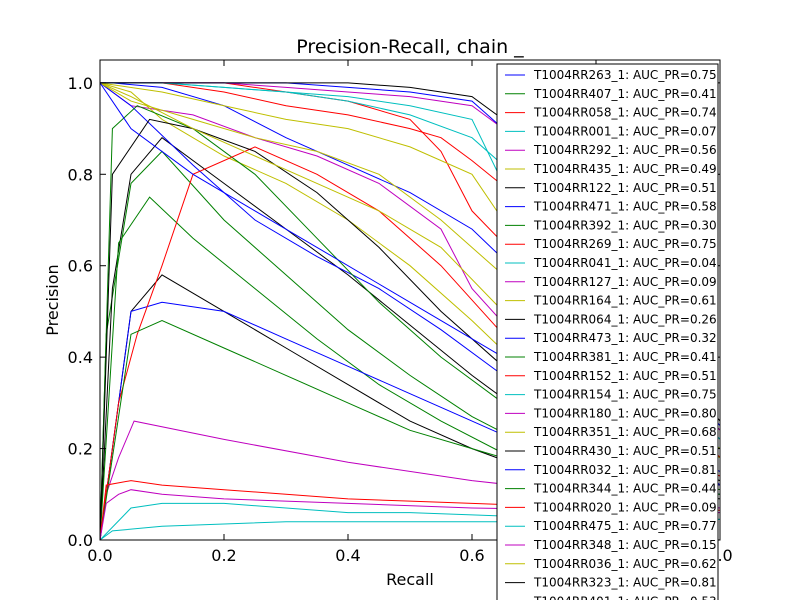 Image resolution: width=800 pixels, height=600 pixels. What do you see at coordinates (80, 266) in the screenshot?
I see `y-tick-label: 0.6` at bounding box center [80, 266].